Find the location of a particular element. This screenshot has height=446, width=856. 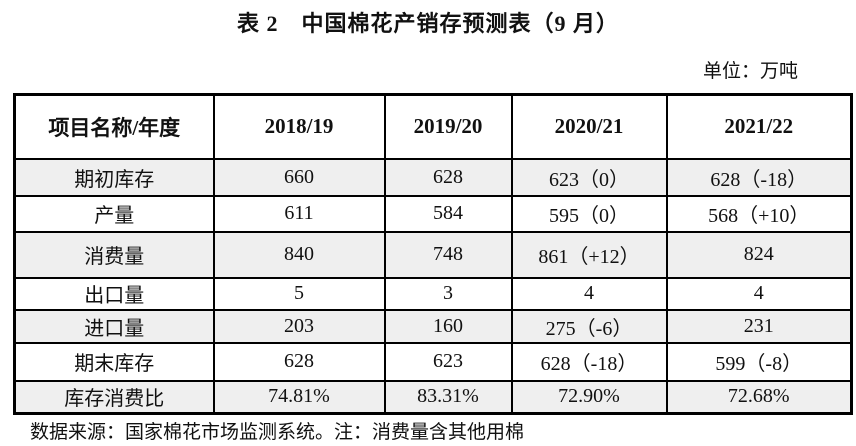

row-label: 库存消费比 is located at coordinates (114, 397).